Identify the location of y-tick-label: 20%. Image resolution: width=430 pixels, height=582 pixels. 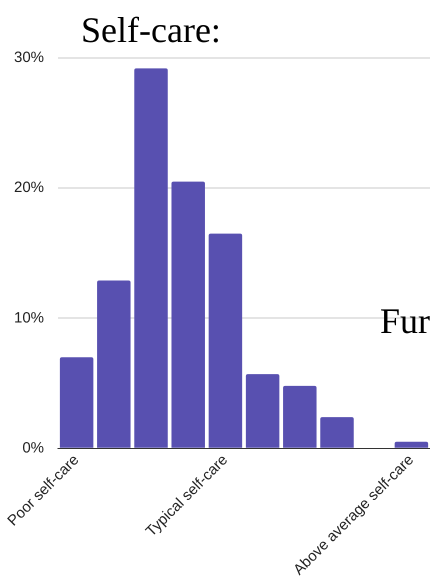
(29, 187).